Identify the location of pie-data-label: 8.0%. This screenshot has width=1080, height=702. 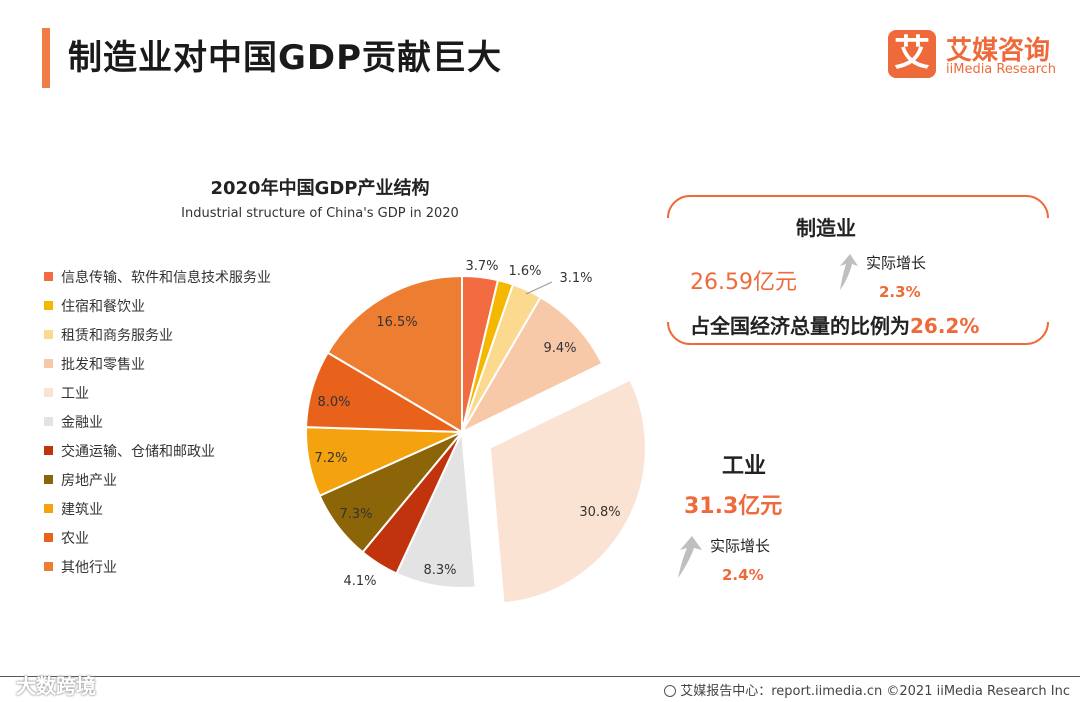
(333, 402).